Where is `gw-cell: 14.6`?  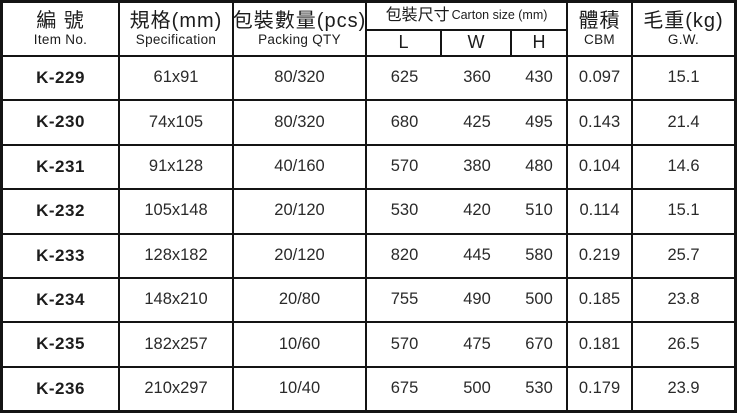 gw-cell: 14.6 is located at coordinates (683, 167).